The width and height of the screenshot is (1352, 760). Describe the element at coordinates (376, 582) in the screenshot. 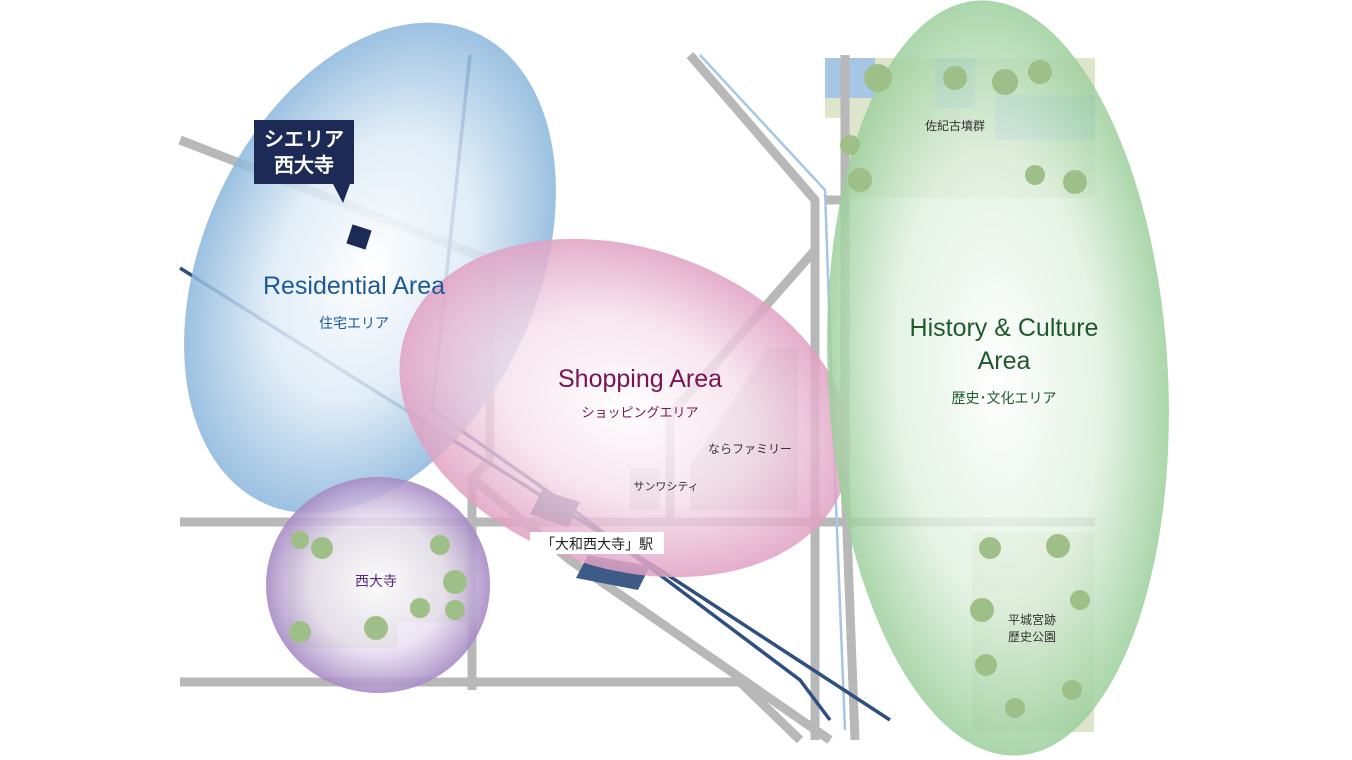

I see `saidaiji-temple-label: 西大寺` at that location.